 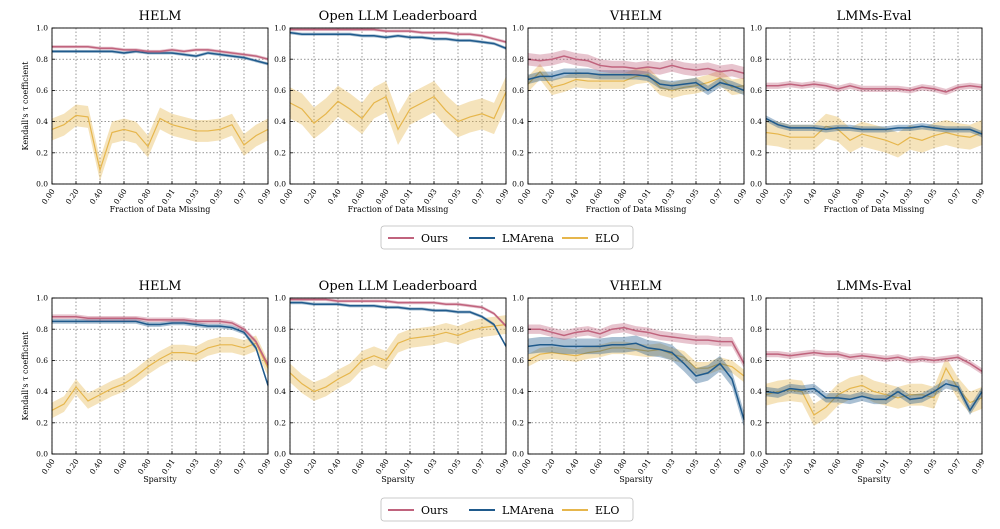 I want to click on panel-title: VHELM, so click(x=635, y=16).